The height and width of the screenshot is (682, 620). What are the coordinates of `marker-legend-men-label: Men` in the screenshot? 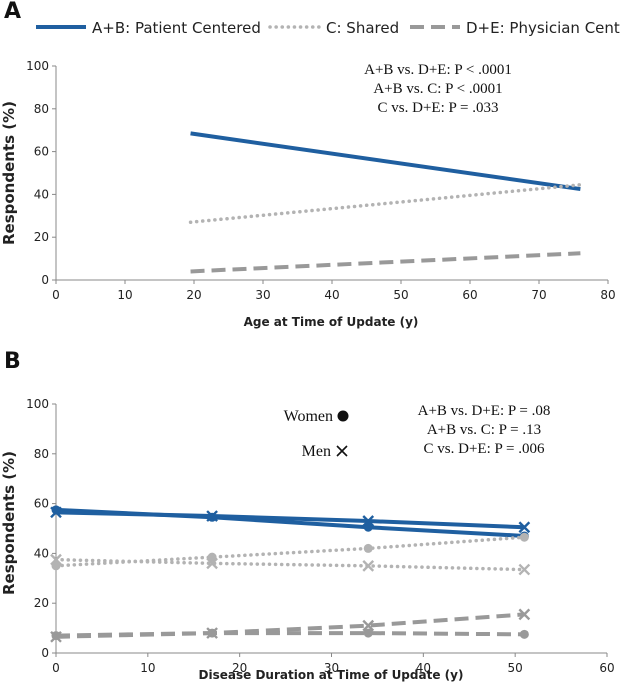 It's located at (316, 451).